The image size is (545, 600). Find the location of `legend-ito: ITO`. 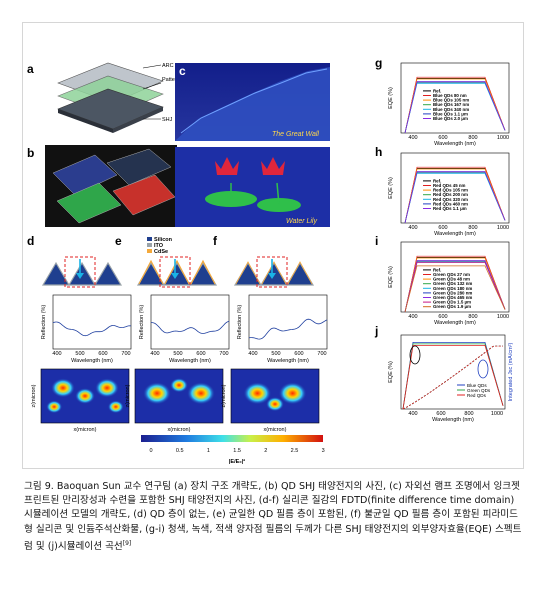

legend-ito: ITO is located at coordinates (159, 246).